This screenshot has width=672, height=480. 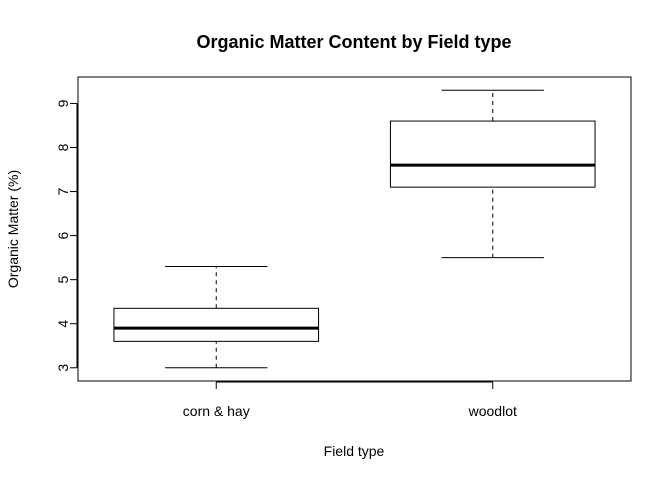 I want to click on y-tick-label: 5, so click(x=63, y=280).